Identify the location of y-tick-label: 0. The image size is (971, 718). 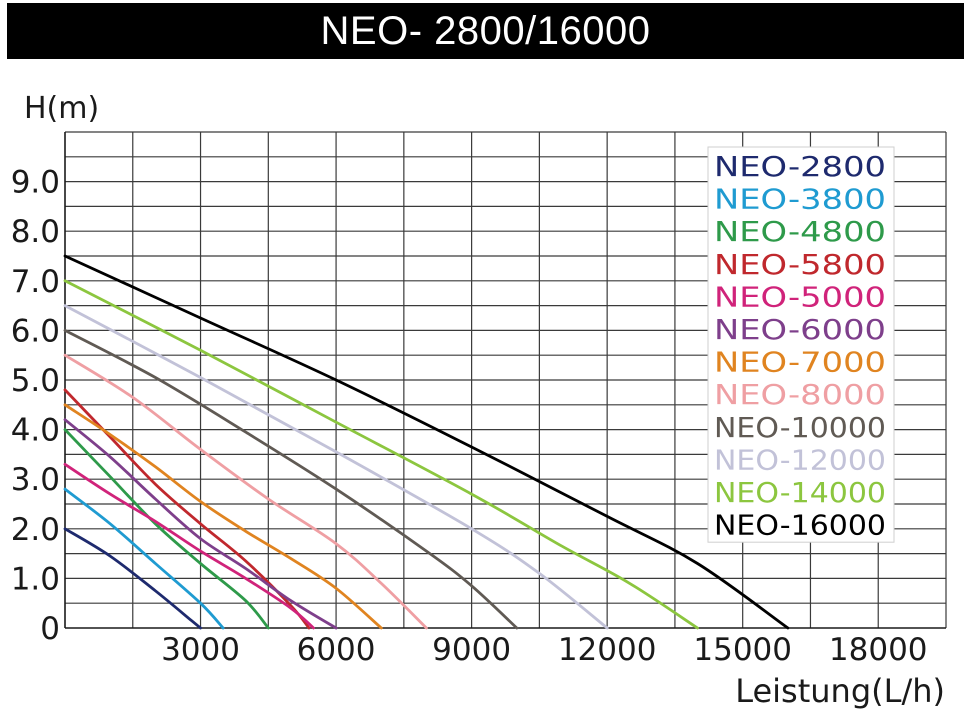
(50, 629).